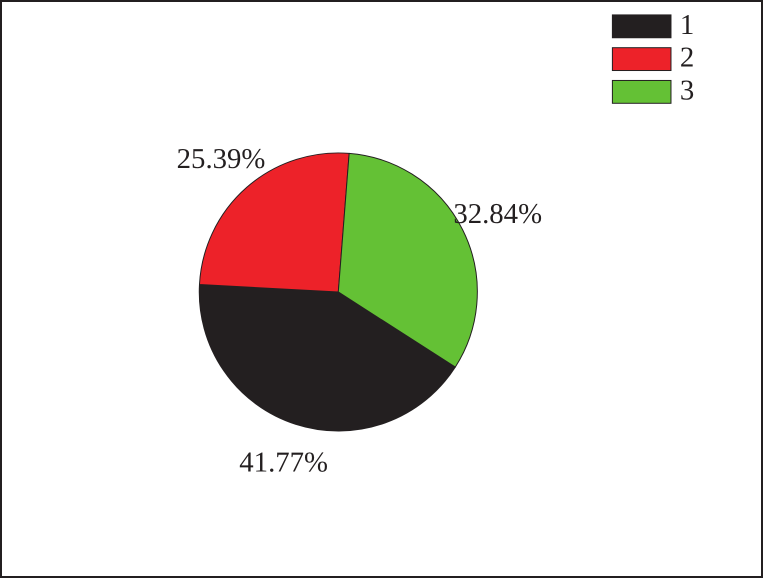  I want to click on legend-label: 3, so click(687, 90).